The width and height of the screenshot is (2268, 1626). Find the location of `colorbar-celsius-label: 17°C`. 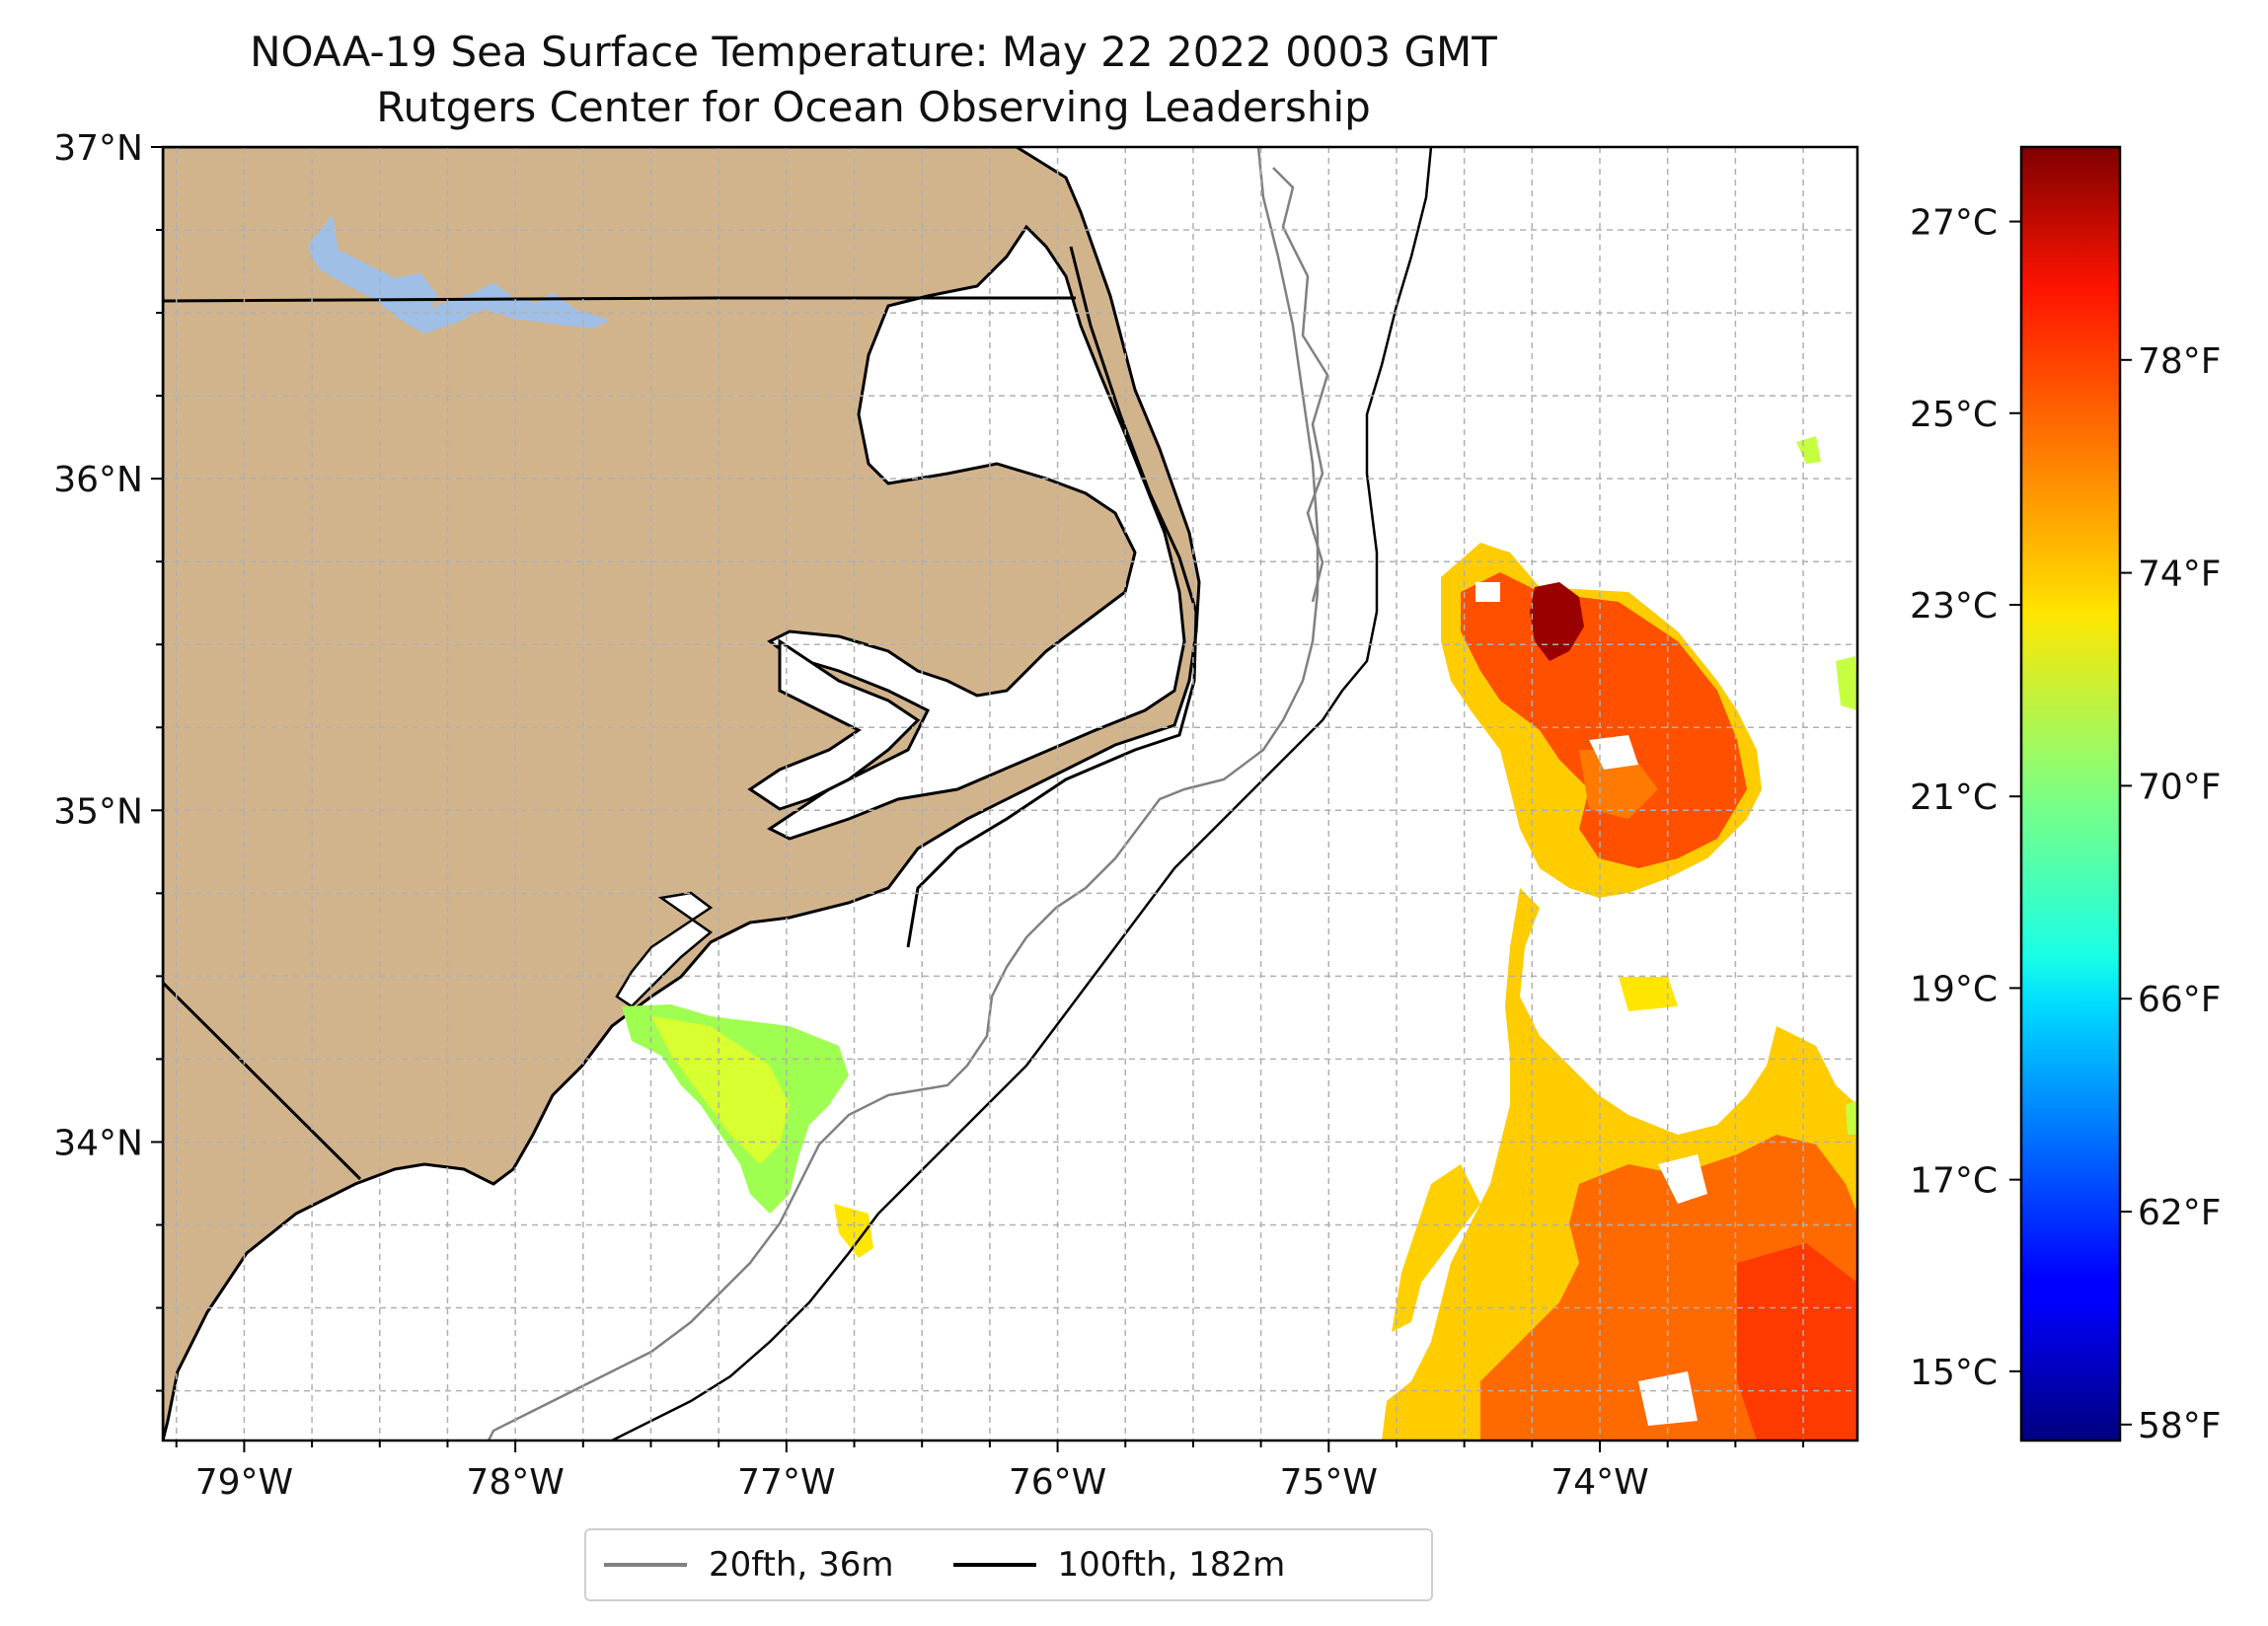

colorbar-celsius-label: 17°C is located at coordinates (1954, 1181).